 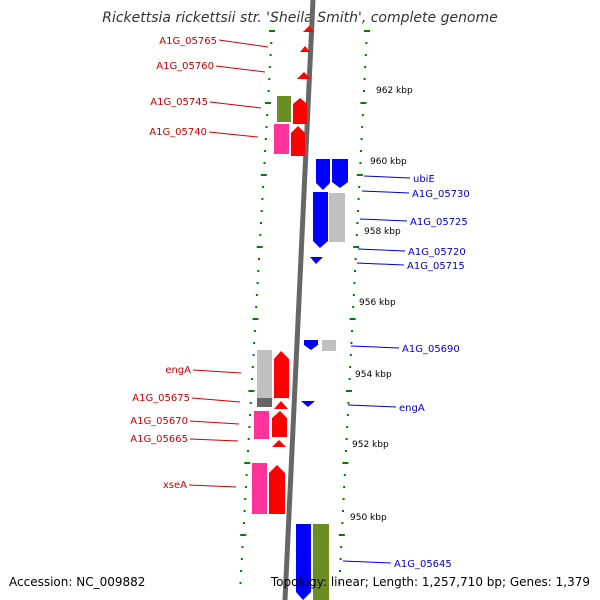 I want to click on kbp-label: 954 kbp, so click(x=373, y=375).